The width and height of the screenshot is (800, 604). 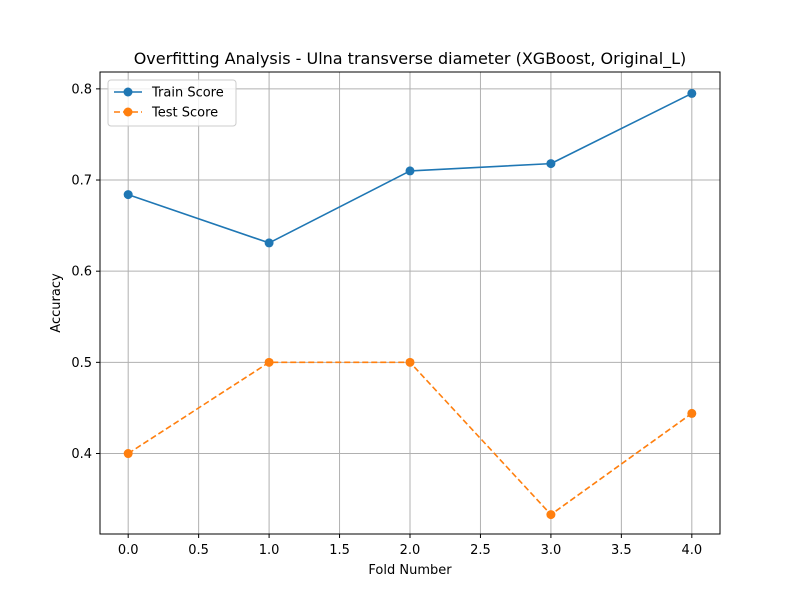 I want to click on x-tick-label: 2.5, so click(x=480, y=550).